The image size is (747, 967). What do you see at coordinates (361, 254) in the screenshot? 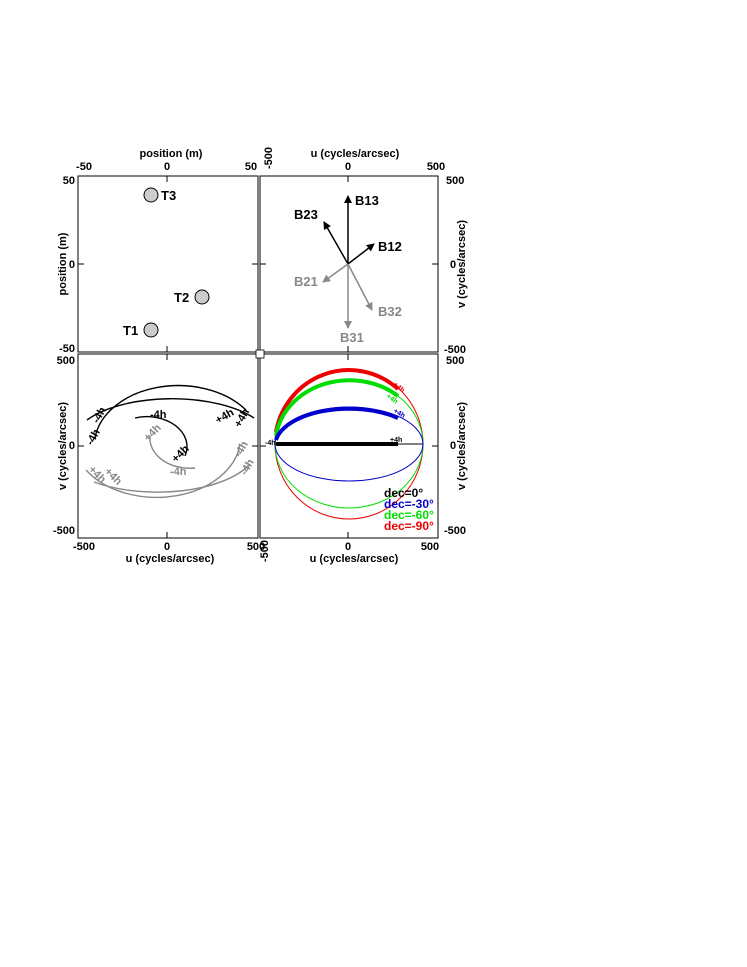
I see `arrow-b12` at bounding box center [361, 254].